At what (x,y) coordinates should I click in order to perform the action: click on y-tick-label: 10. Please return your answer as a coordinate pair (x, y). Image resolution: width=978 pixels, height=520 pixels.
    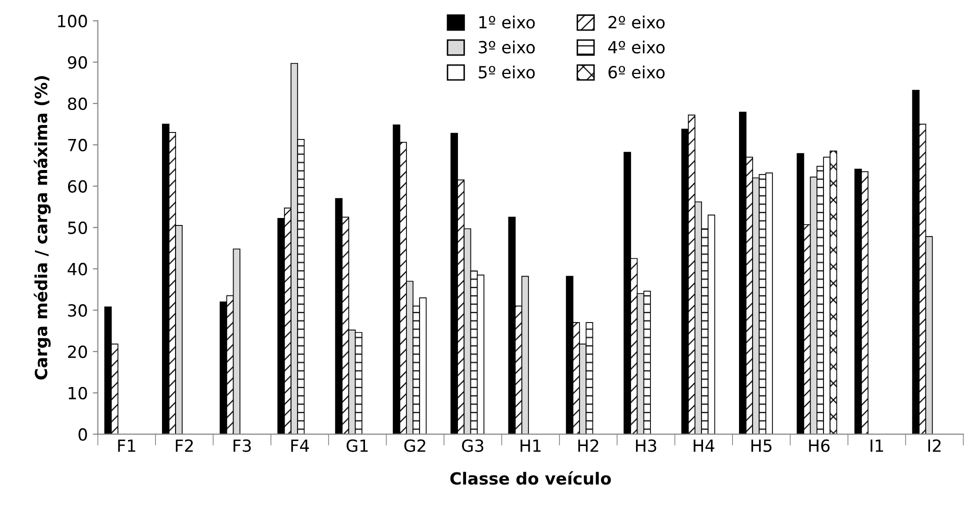
    Looking at the image, I should click on (77, 393).